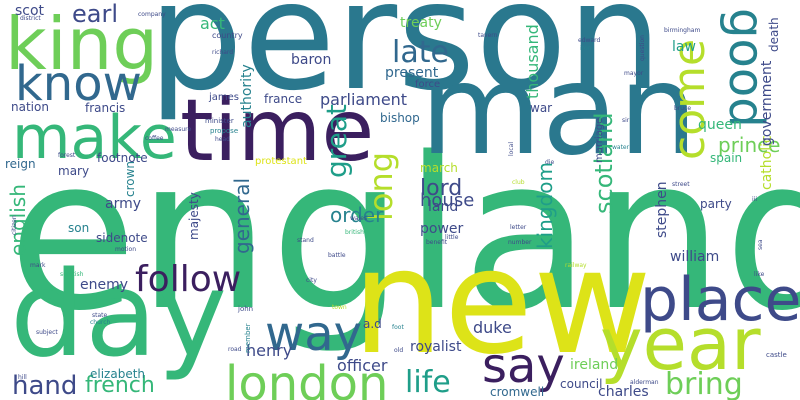 This screenshot has width=800, height=400. I want to click on word-order: order, so click(357, 215).